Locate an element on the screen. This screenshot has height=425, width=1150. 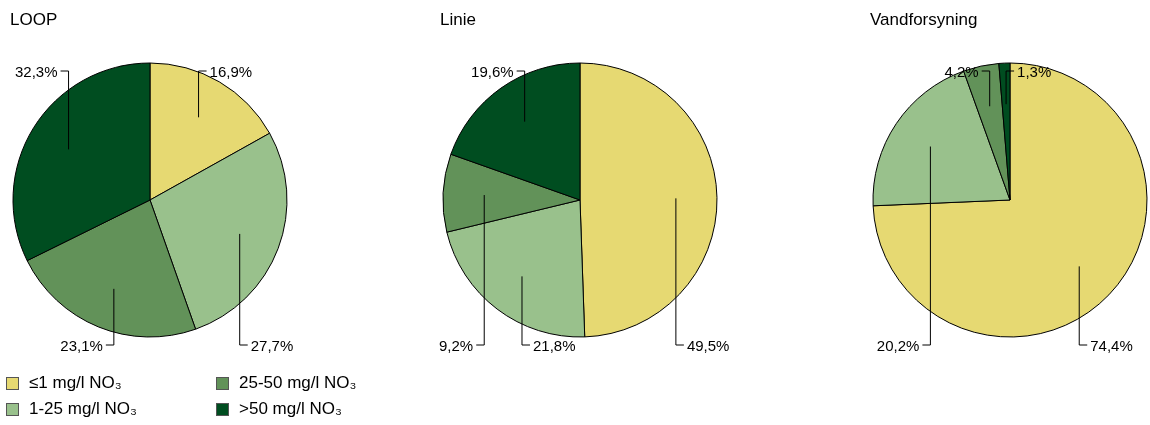
data-label: 21,8% is located at coordinates (554, 345).